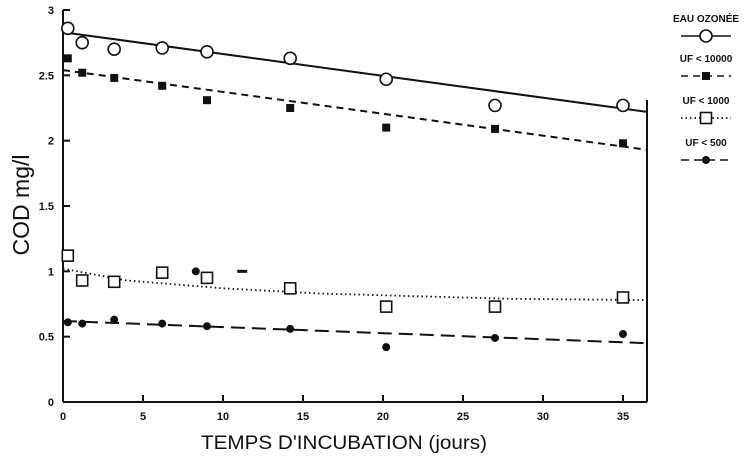 Image resolution: width=748 pixels, height=464 pixels. I want to click on legend-label: UF < 1000, so click(706, 101).